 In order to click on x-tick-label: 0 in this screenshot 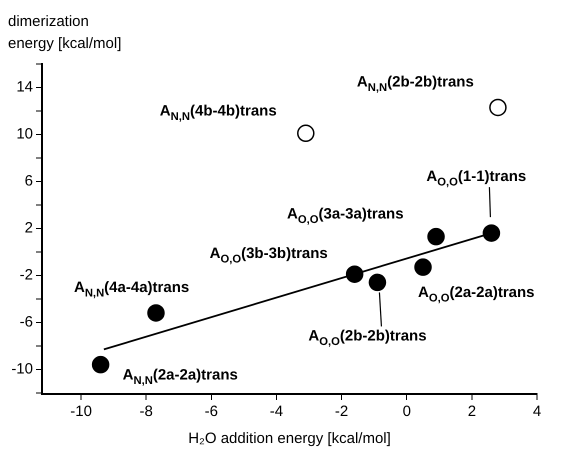, I will do `click(406, 411)`.